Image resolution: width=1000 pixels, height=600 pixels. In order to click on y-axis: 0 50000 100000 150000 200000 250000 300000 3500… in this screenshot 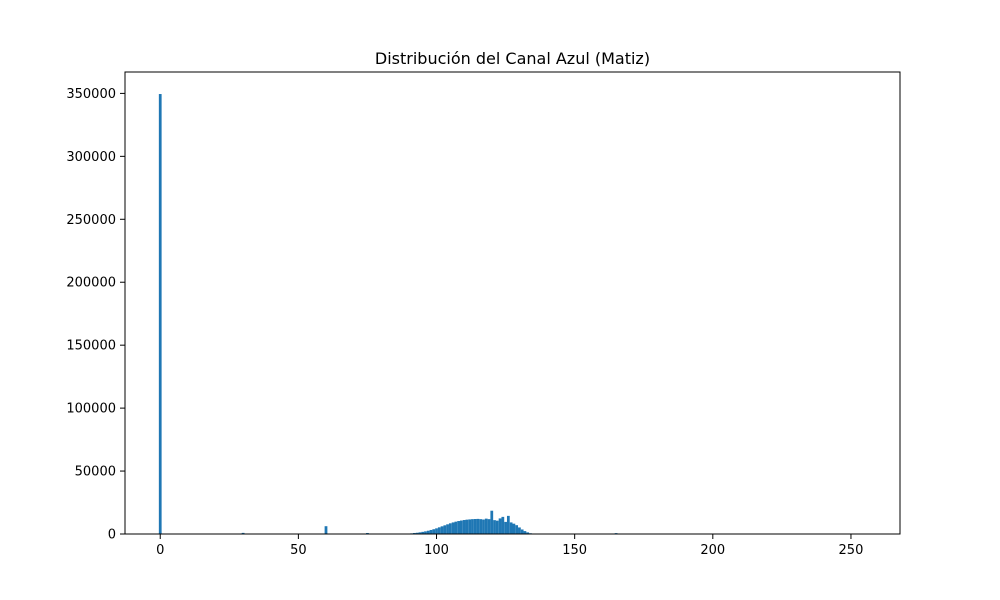, I will do `click(95, 315)`.